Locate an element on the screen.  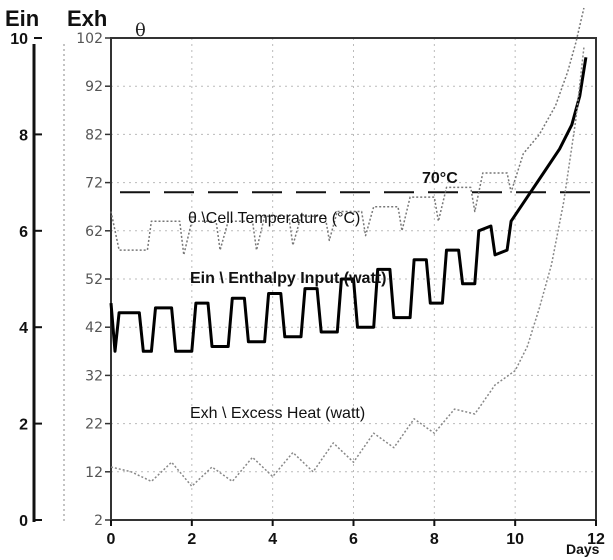
ein-tick-label: 4 is located at coordinates (23, 328).